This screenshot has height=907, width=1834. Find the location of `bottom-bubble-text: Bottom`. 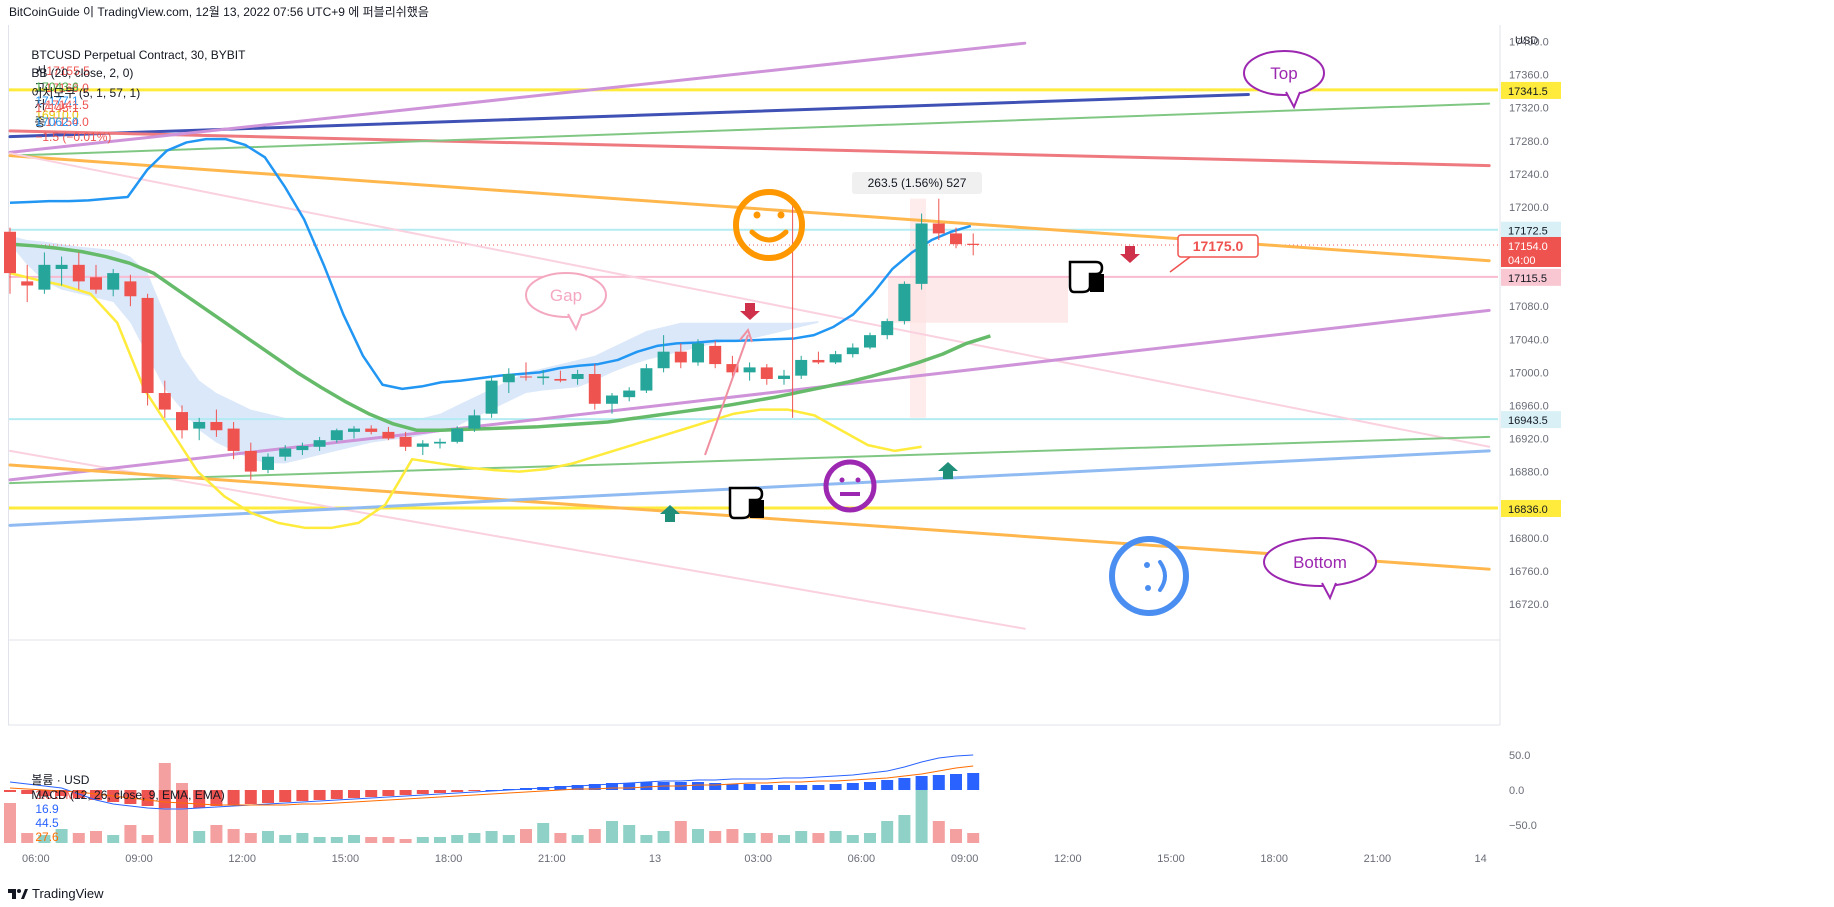

bottom-bubble-text: Bottom is located at coordinates (1320, 562).